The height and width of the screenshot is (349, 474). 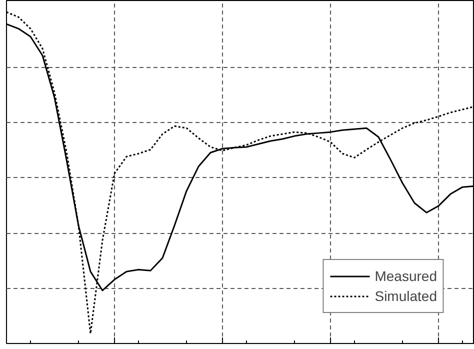 What do you see at coordinates (405, 296) in the screenshot?
I see `legend-label: Simulated` at bounding box center [405, 296].